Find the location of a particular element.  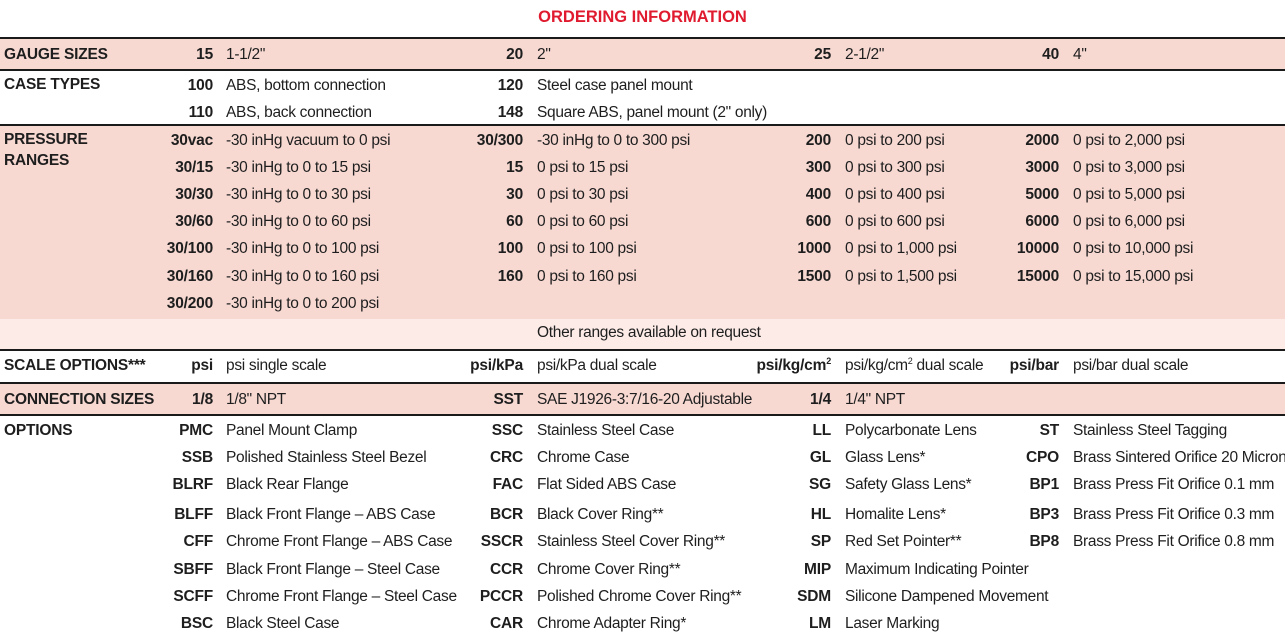

option-desc: Chrome Front Flange – ABS Case is located at coordinates (339, 541).